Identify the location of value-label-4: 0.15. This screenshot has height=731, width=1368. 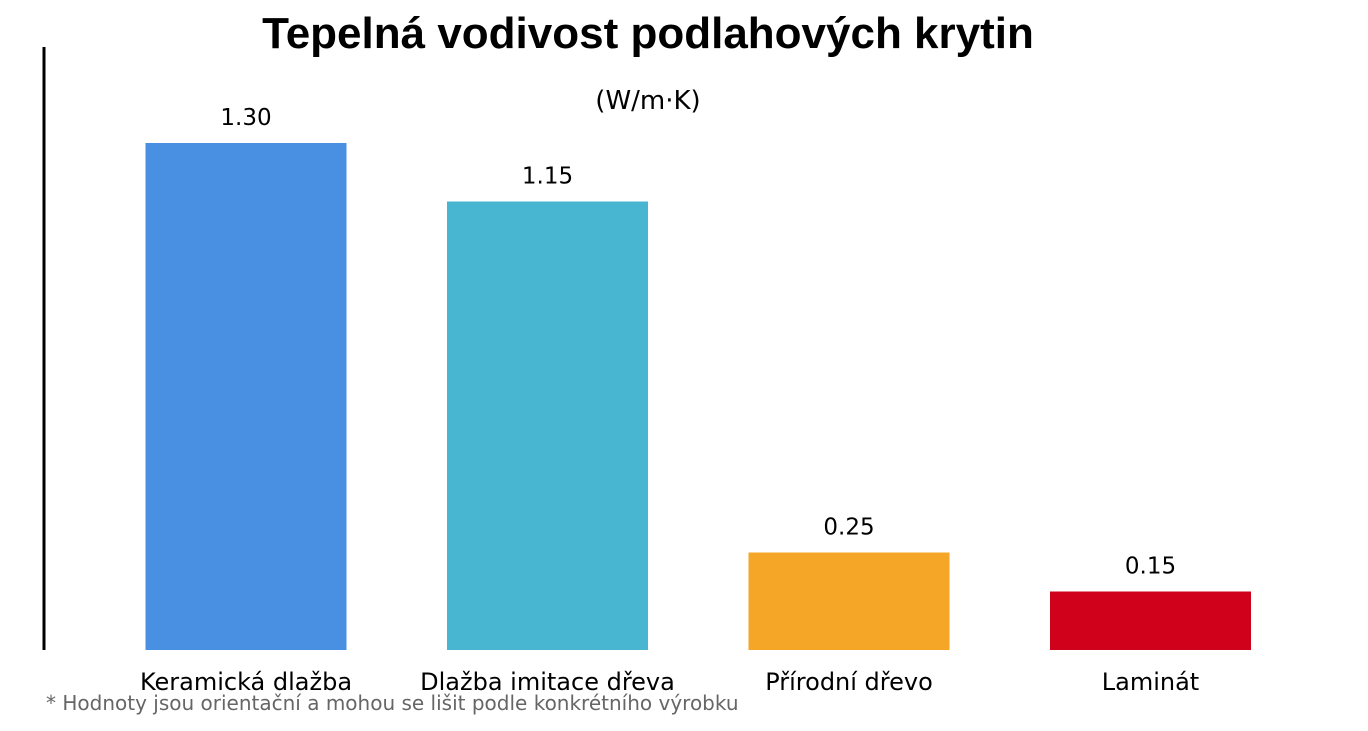
(1150, 567).